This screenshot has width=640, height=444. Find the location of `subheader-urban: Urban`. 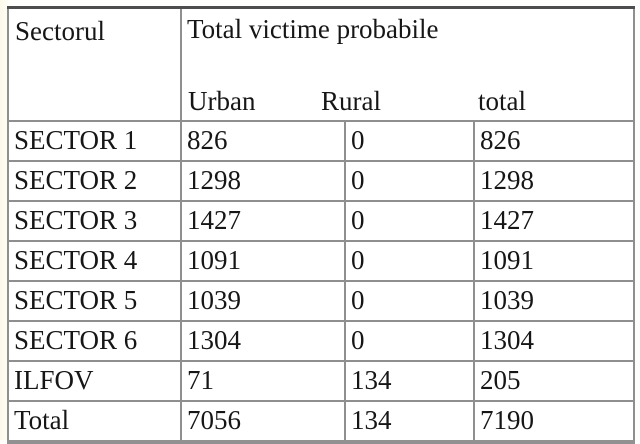

subheader-urban: Urban is located at coordinates (222, 101).